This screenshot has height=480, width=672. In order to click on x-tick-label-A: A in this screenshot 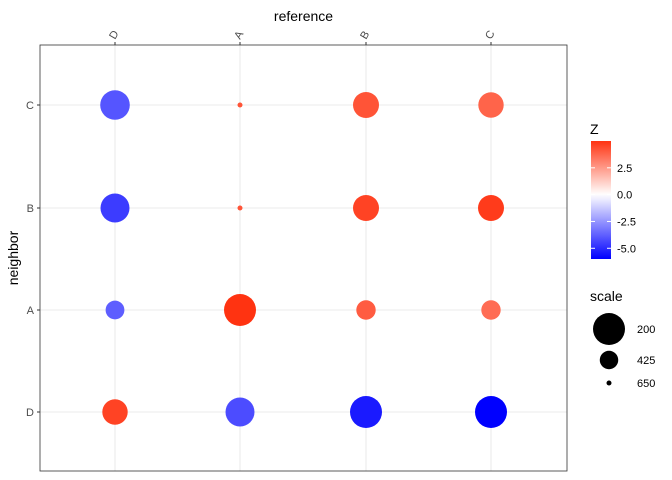, I will do `click(239, 35)`.